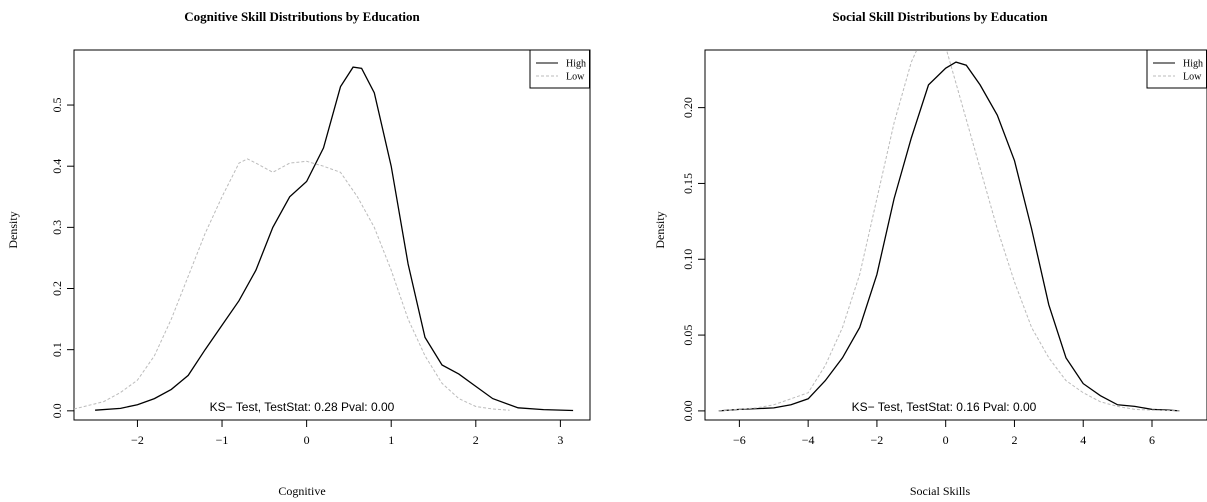 The image size is (1207, 502). I want to click on y-tick-label: 0.0, so click(57, 410).